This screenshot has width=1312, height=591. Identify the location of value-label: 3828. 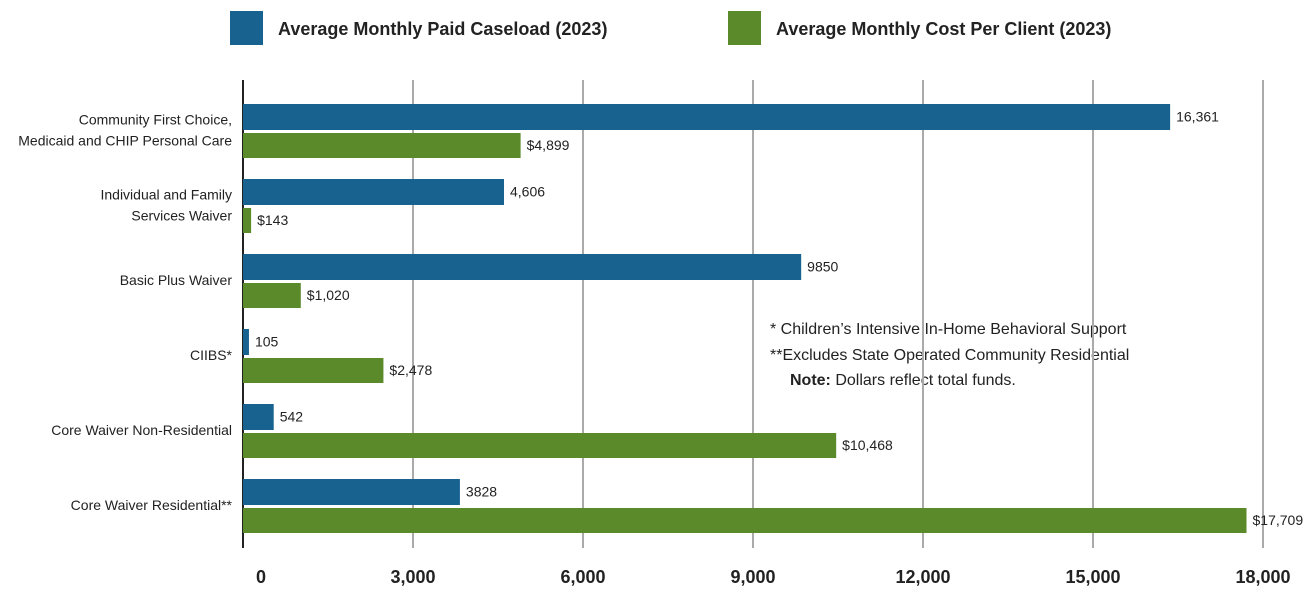
(481, 492).